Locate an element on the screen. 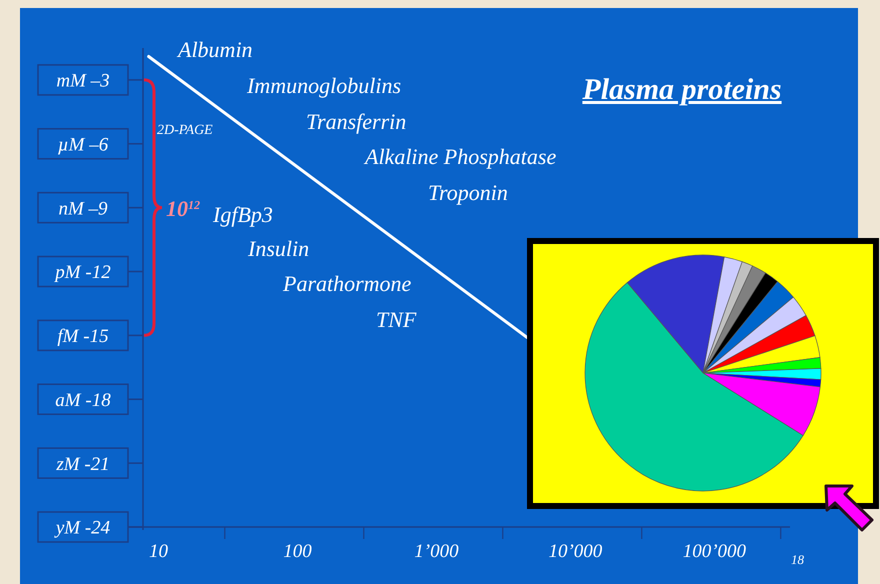 The image size is (880, 584). y-tick-label: zM -21 is located at coordinates (82, 464).